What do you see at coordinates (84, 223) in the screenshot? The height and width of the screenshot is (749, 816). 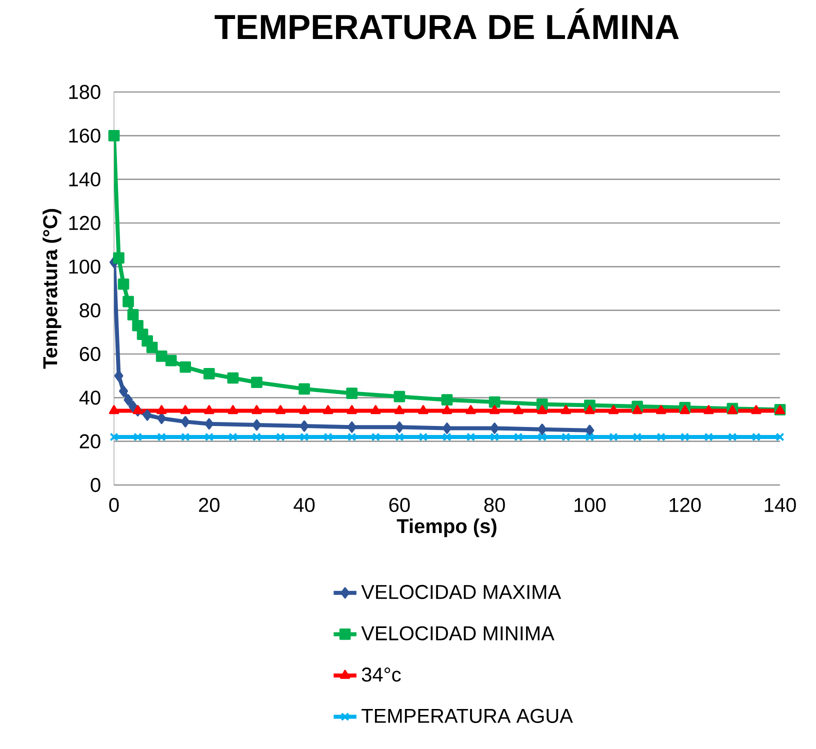 I see `y-tick-label: 120` at bounding box center [84, 223].